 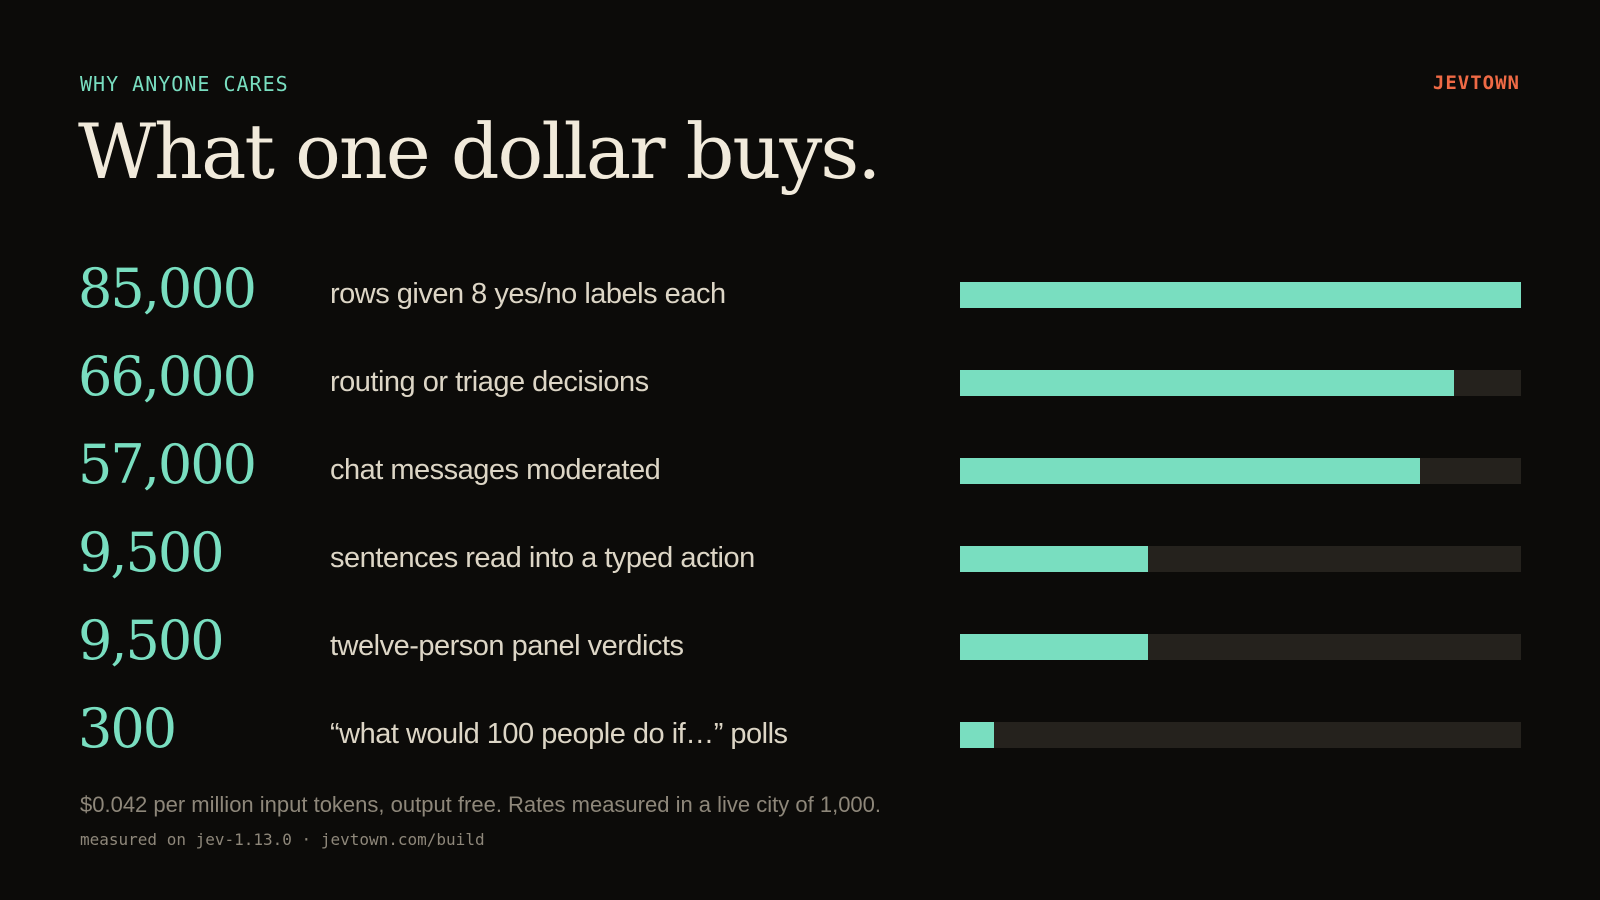 I want to click on category-label: twelve-person panel verdicts, so click(x=507, y=646).